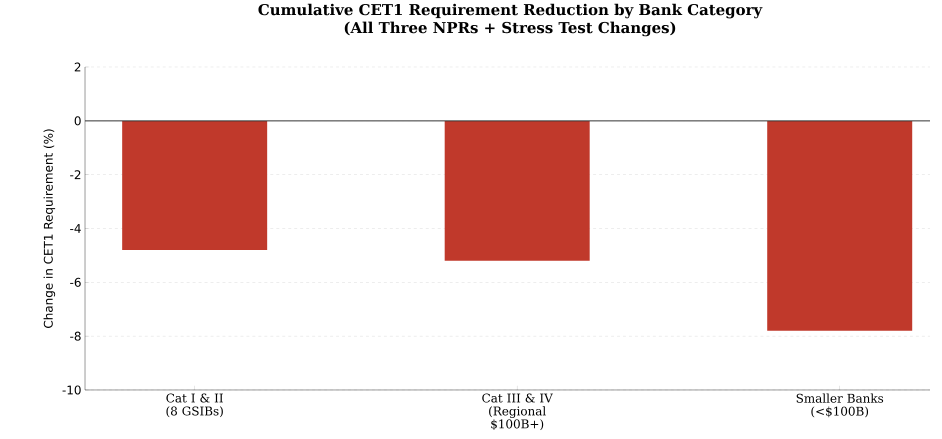  I want to click on y-tick-label: -4, so click(75, 228).